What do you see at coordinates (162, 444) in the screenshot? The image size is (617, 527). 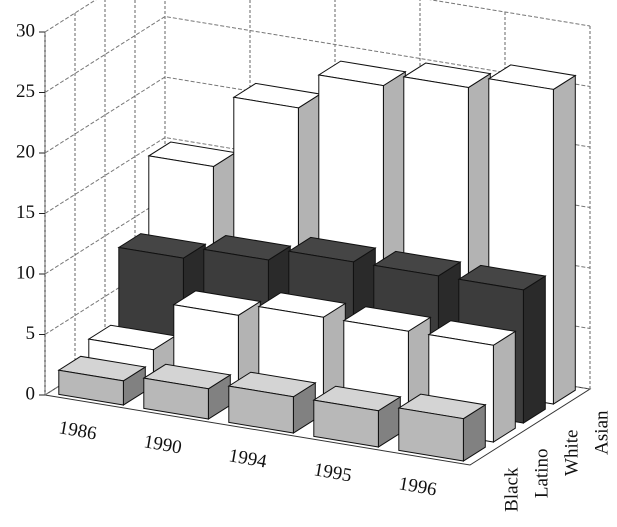 I see `x-tick-label: 1990` at bounding box center [162, 444].